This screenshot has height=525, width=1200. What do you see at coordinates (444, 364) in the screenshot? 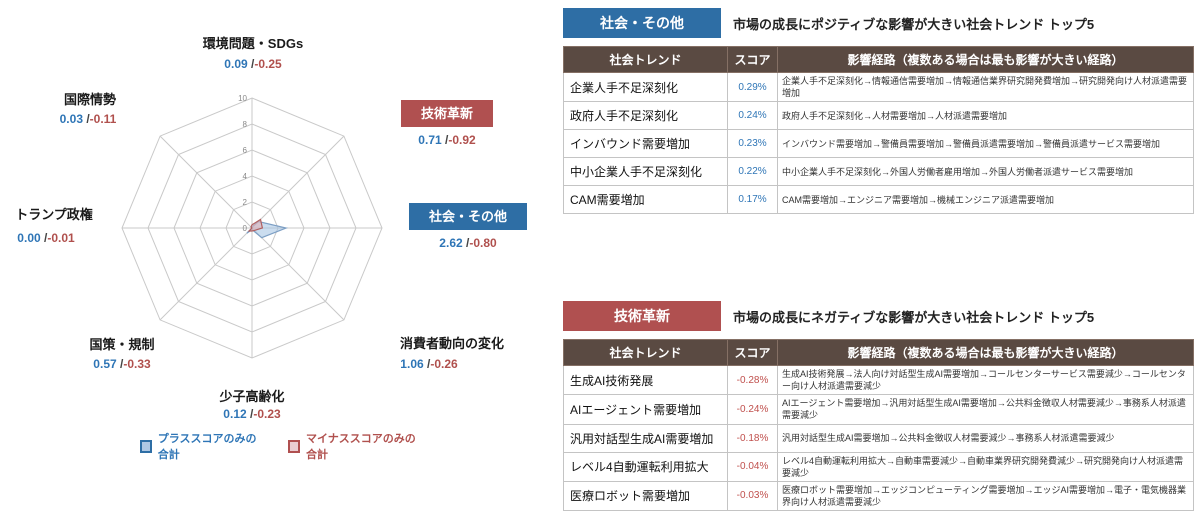
I see `minus-value: -0.26` at bounding box center [444, 364].